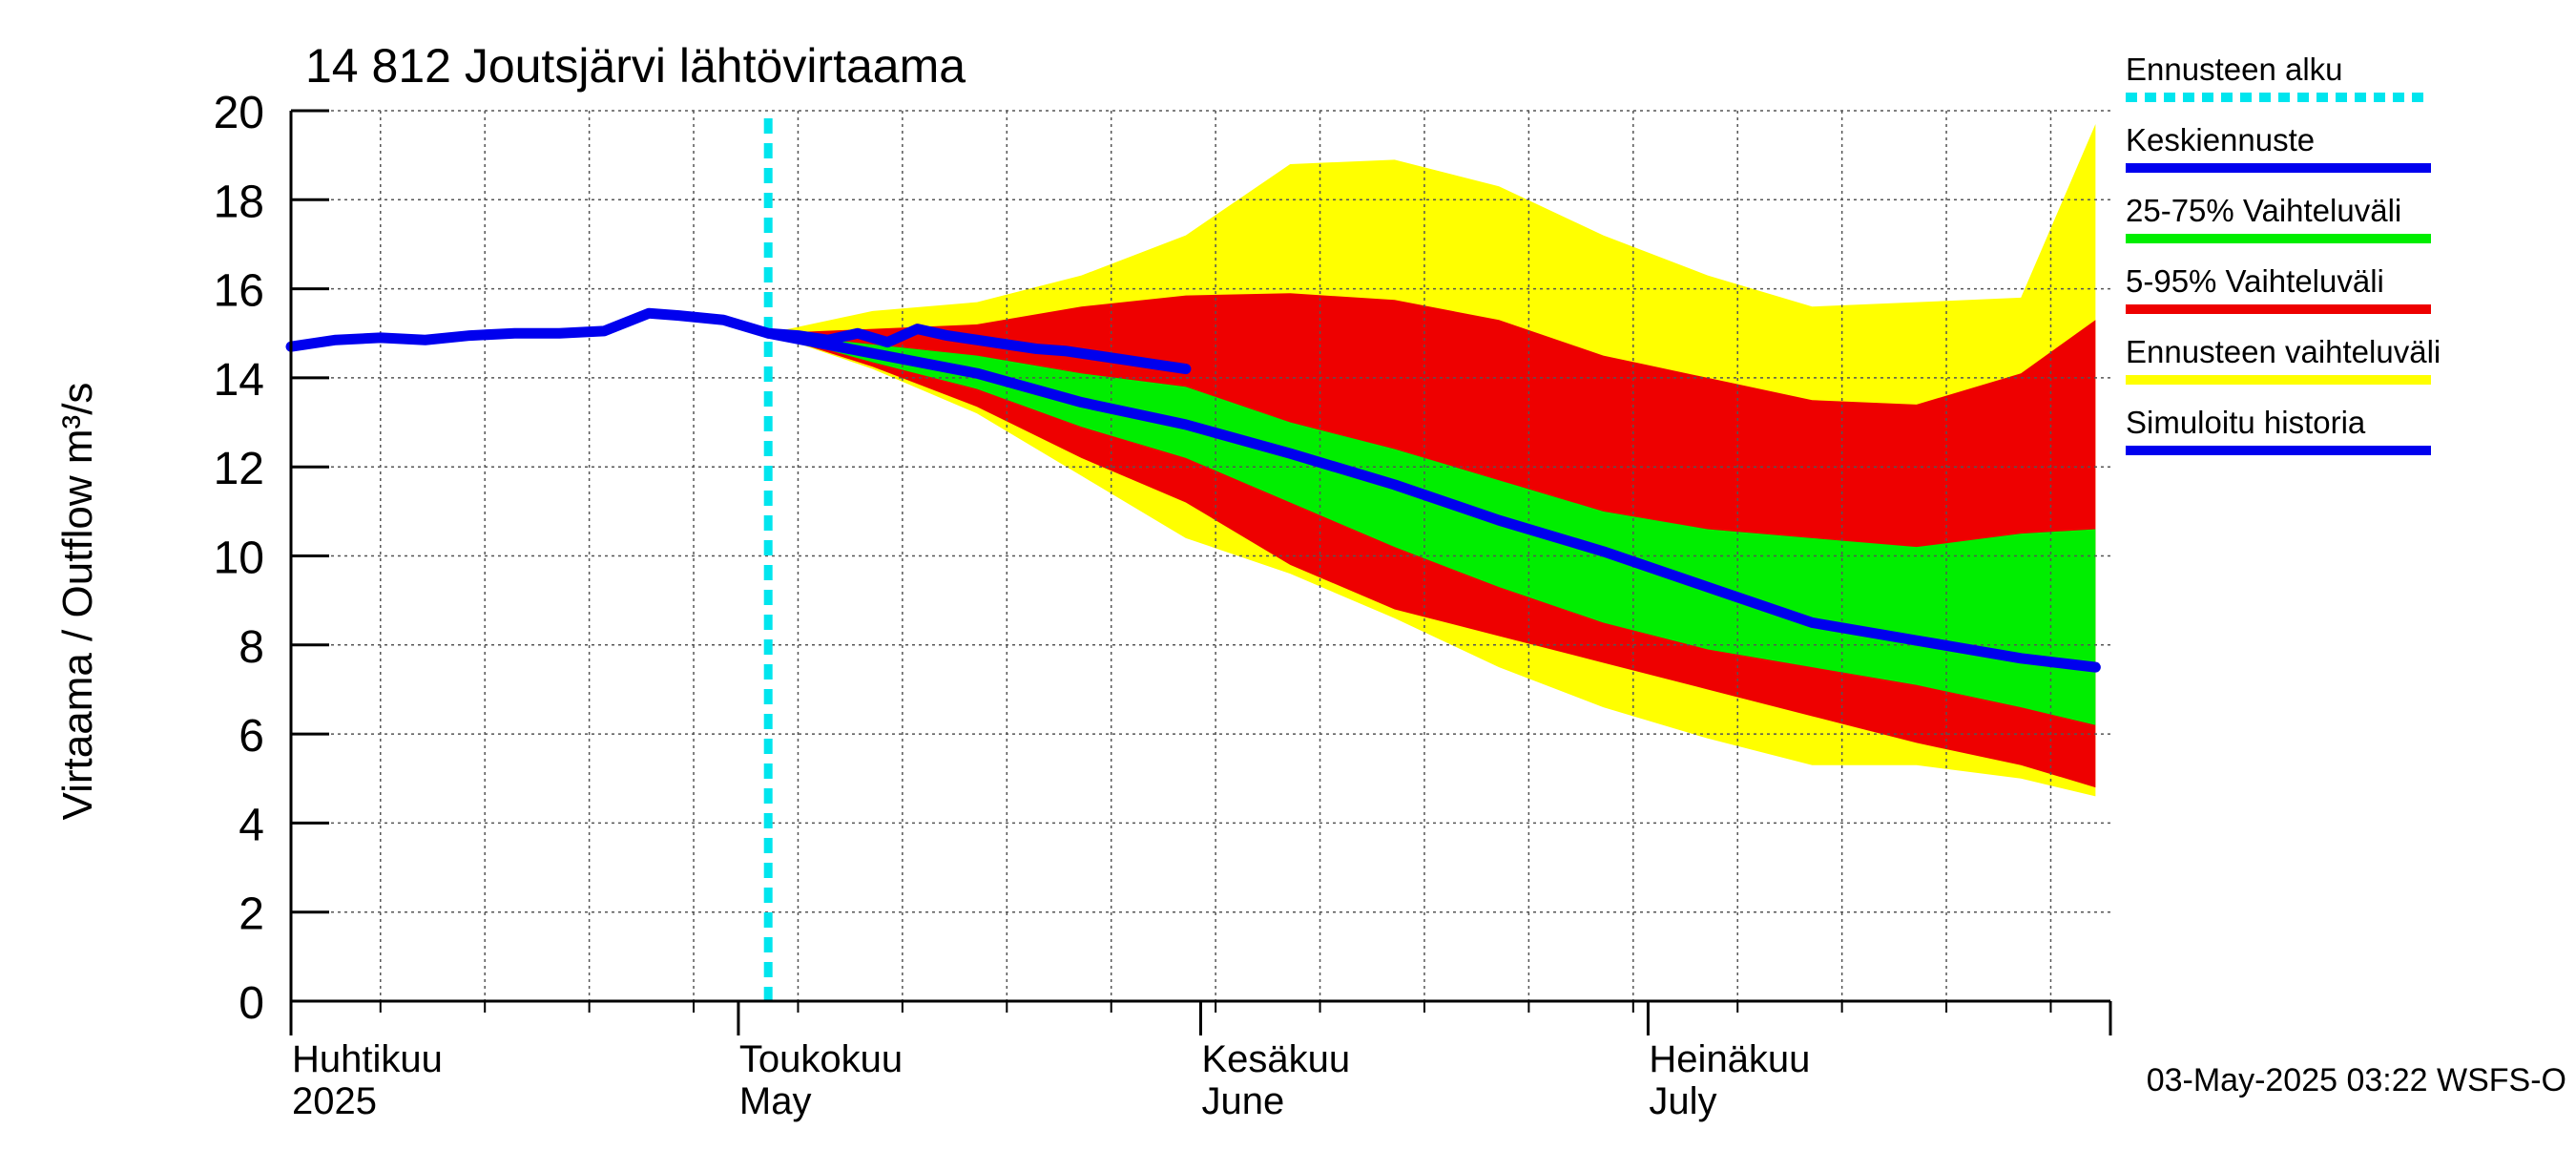 The height and width of the screenshot is (1150, 2576). Describe the element at coordinates (367, 1059) in the screenshot. I see `x-month-label: Huhtikuu` at that location.